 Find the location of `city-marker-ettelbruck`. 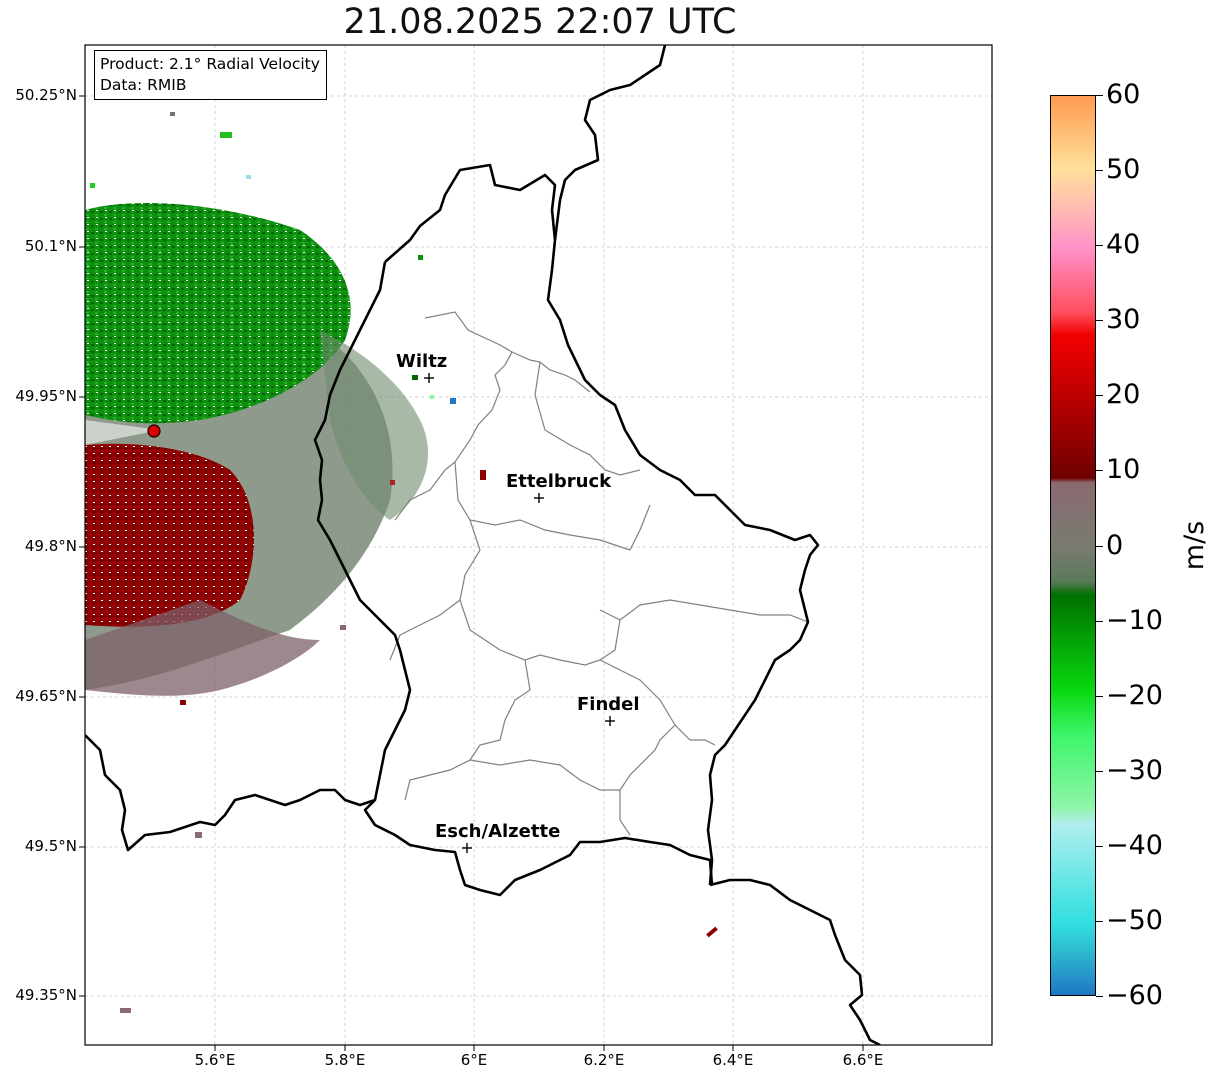

city-marker-ettelbruck is located at coordinates (539, 498).